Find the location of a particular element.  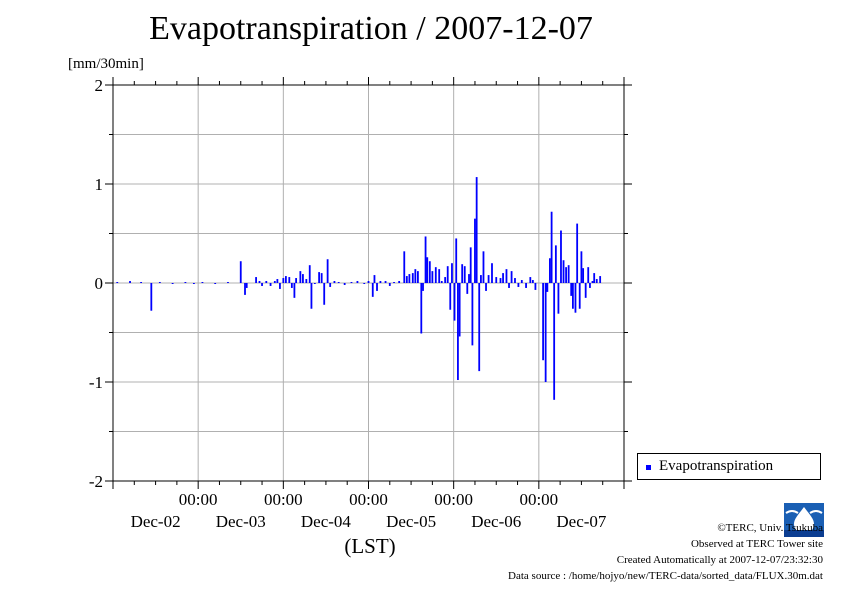

x-date-label: Dec-04 is located at coordinates (326, 521).